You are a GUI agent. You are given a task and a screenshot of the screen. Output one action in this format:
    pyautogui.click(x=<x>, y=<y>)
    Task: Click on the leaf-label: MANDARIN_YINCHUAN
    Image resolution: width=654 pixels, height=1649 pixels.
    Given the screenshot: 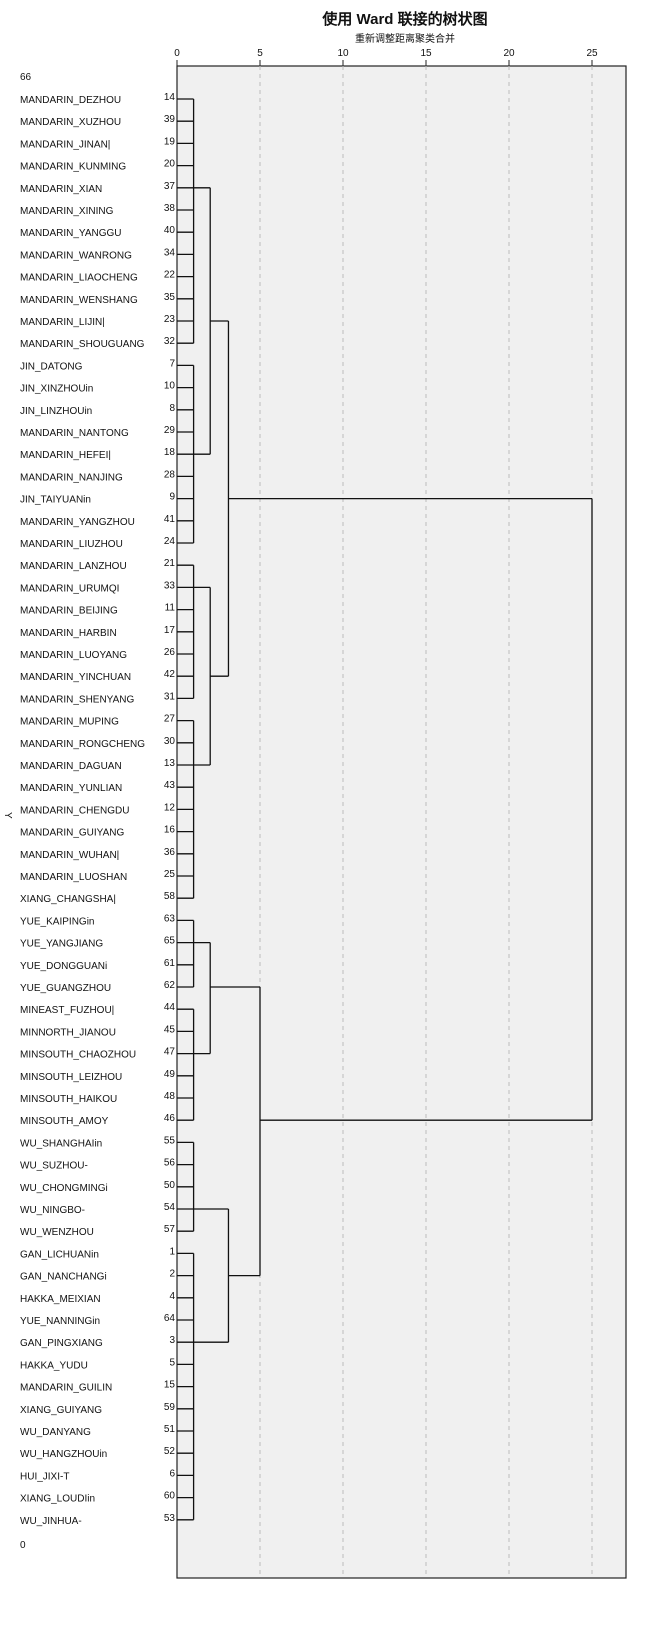 What is the action you would take?
    pyautogui.click(x=75, y=677)
    